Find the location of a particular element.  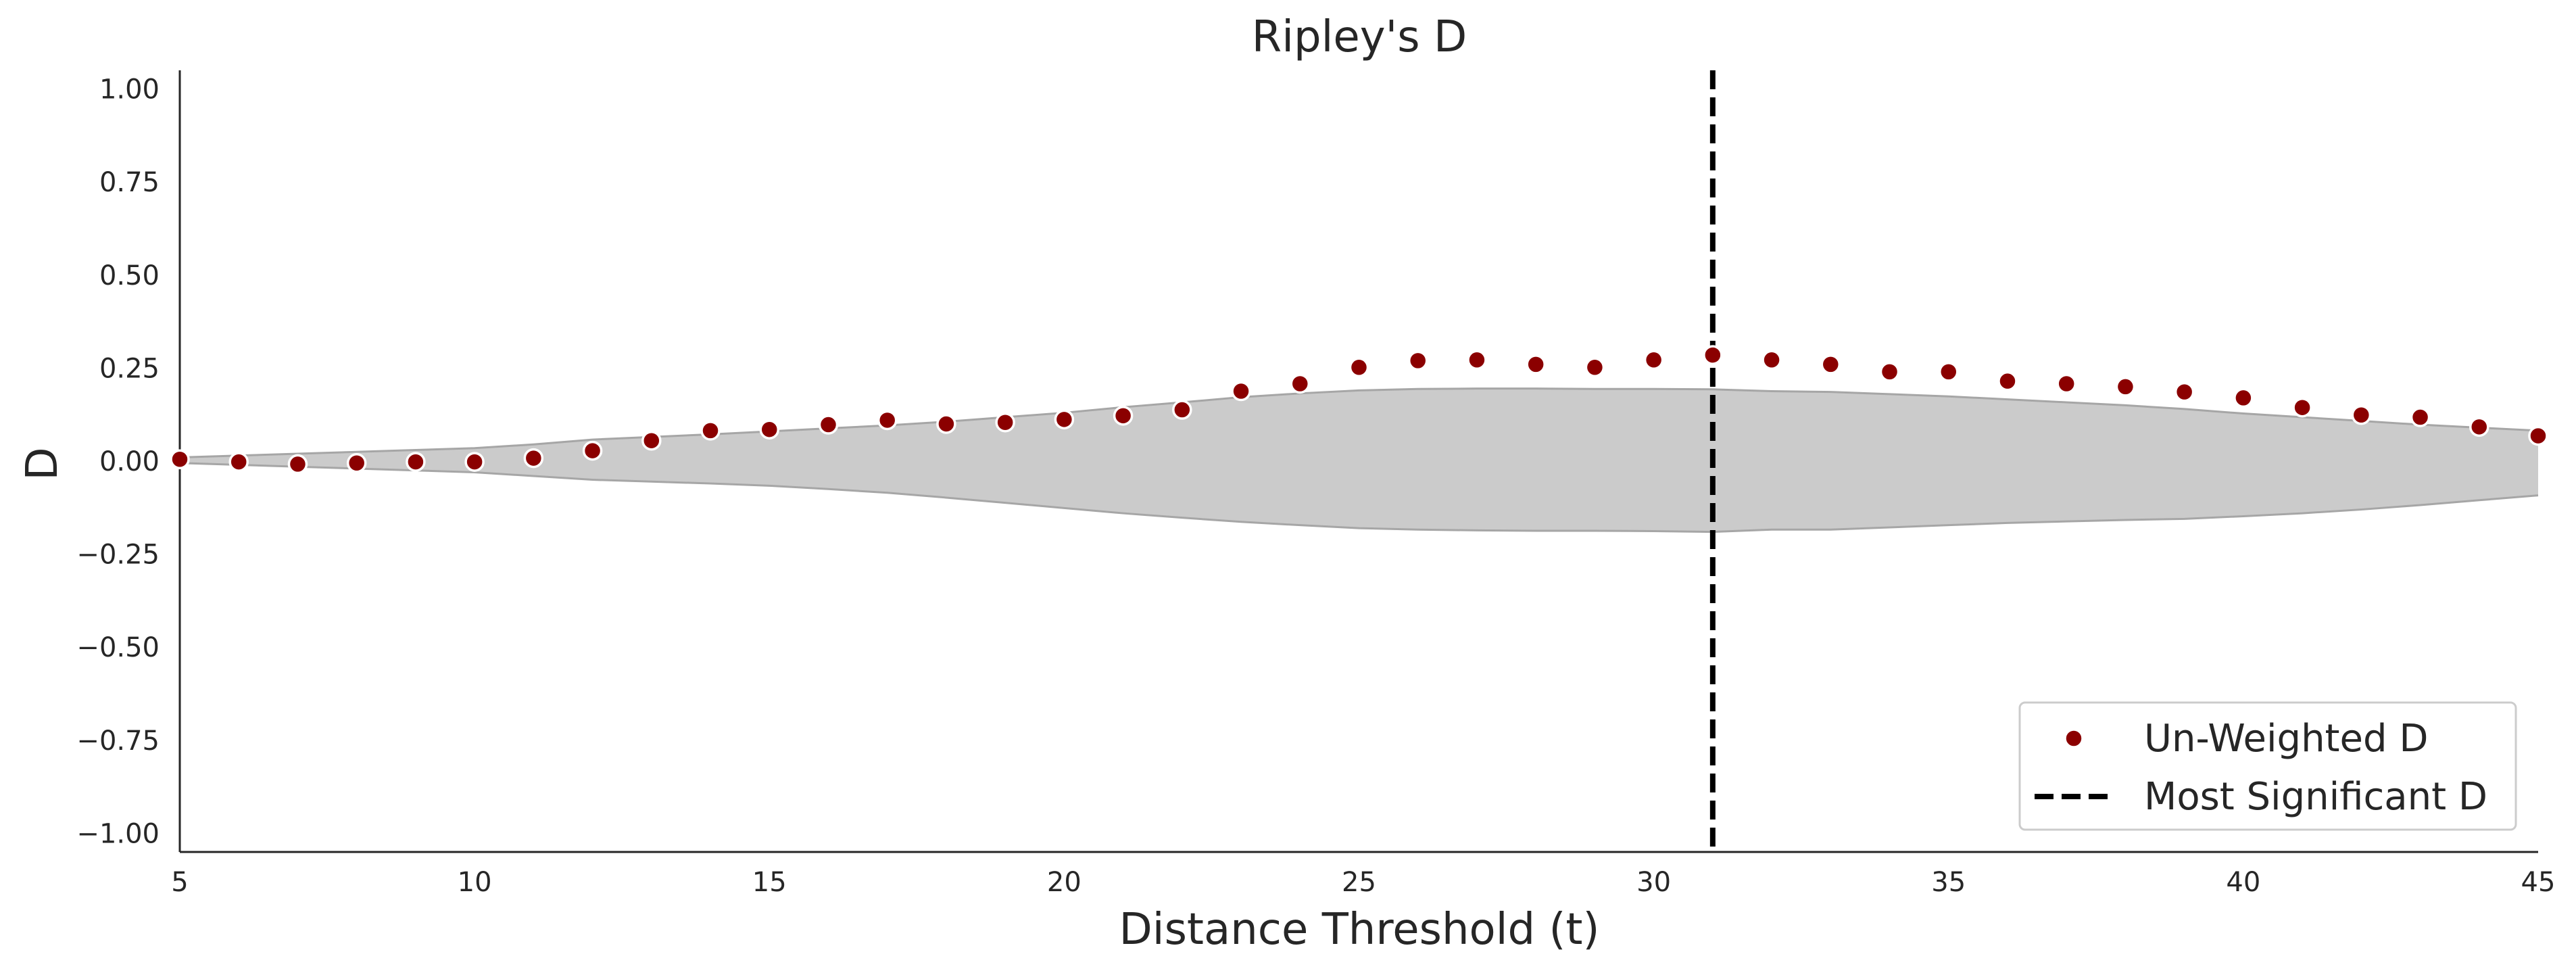

x-tick-label: 25 is located at coordinates (1359, 882).